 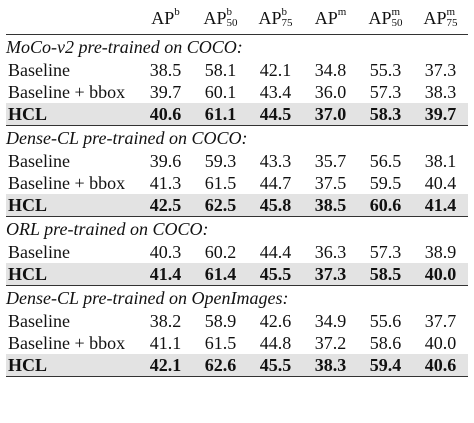 What do you see at coordinates (342, 23) in the screenshot?
I see `spacer` at bounding box center [342, 23].